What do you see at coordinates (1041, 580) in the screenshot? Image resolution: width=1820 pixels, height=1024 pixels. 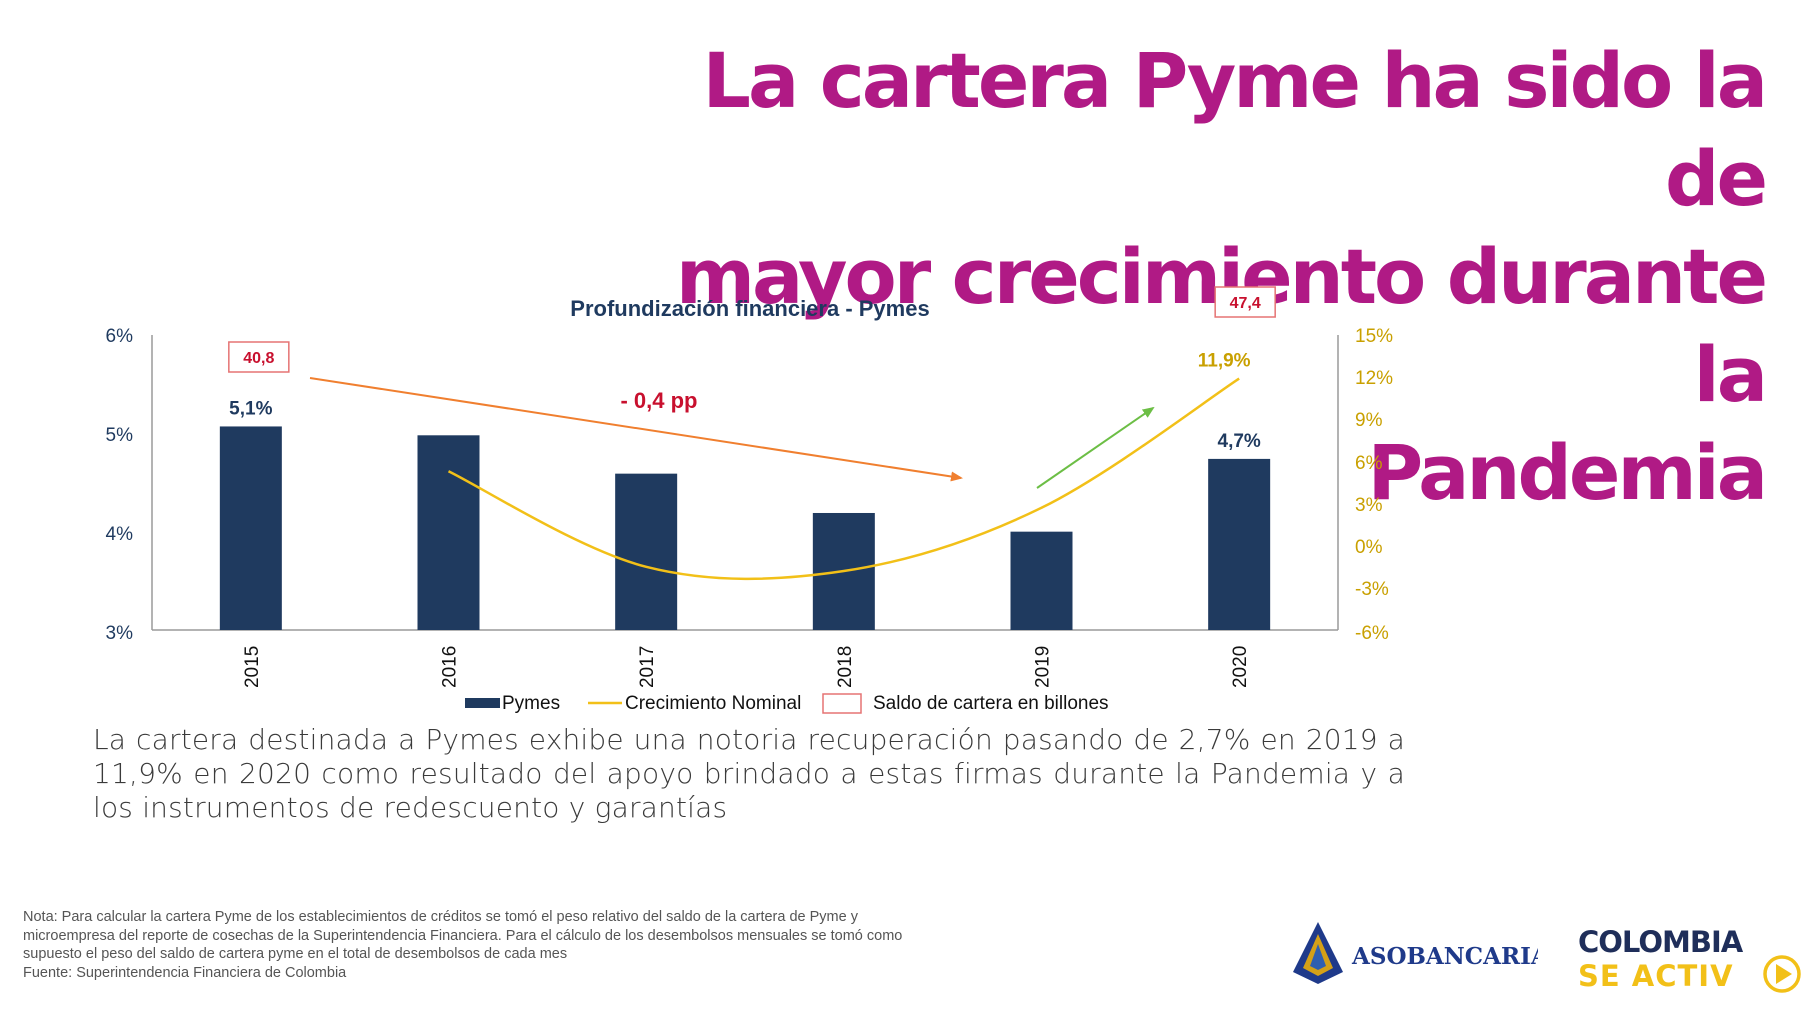 I see `bar-2019` at bounding box center [1041, 580].